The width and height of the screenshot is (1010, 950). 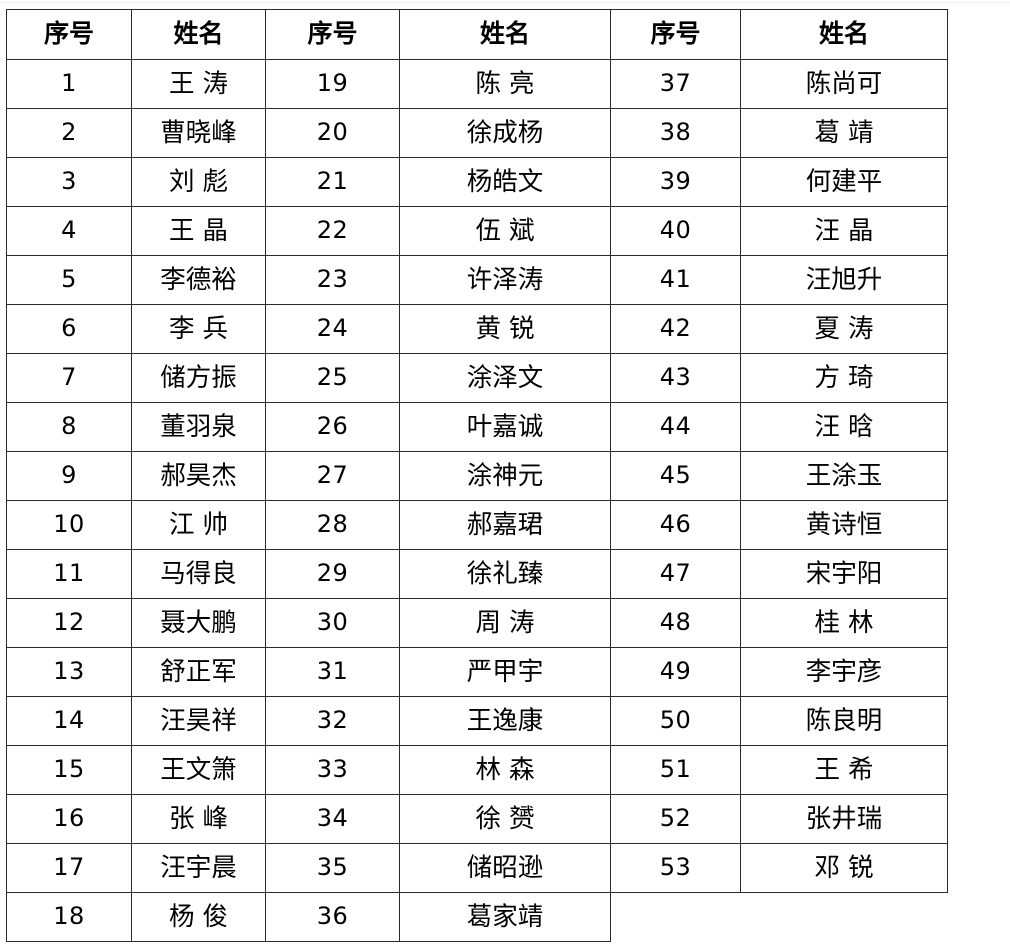 What do you see at coordinates (505, 84) in the screenshot?
I see `cell-name: 陈 亮` at bounding box center [505, 84].